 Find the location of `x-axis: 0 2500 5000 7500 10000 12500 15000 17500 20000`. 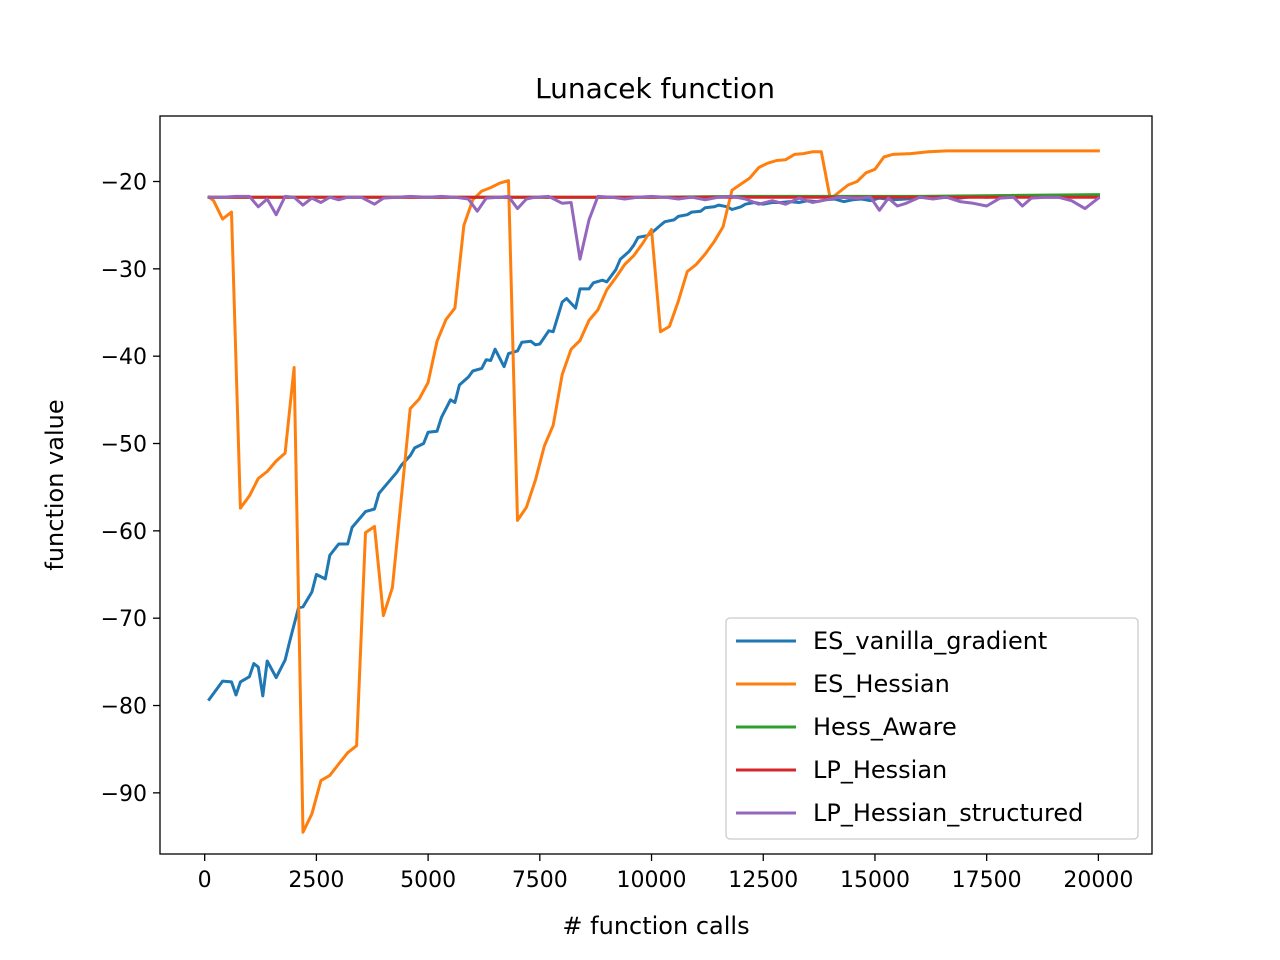

x-axis: 0 2500 5000 7500 10000 12500 15000 17500 20000 is located at coordinates (665, 873).